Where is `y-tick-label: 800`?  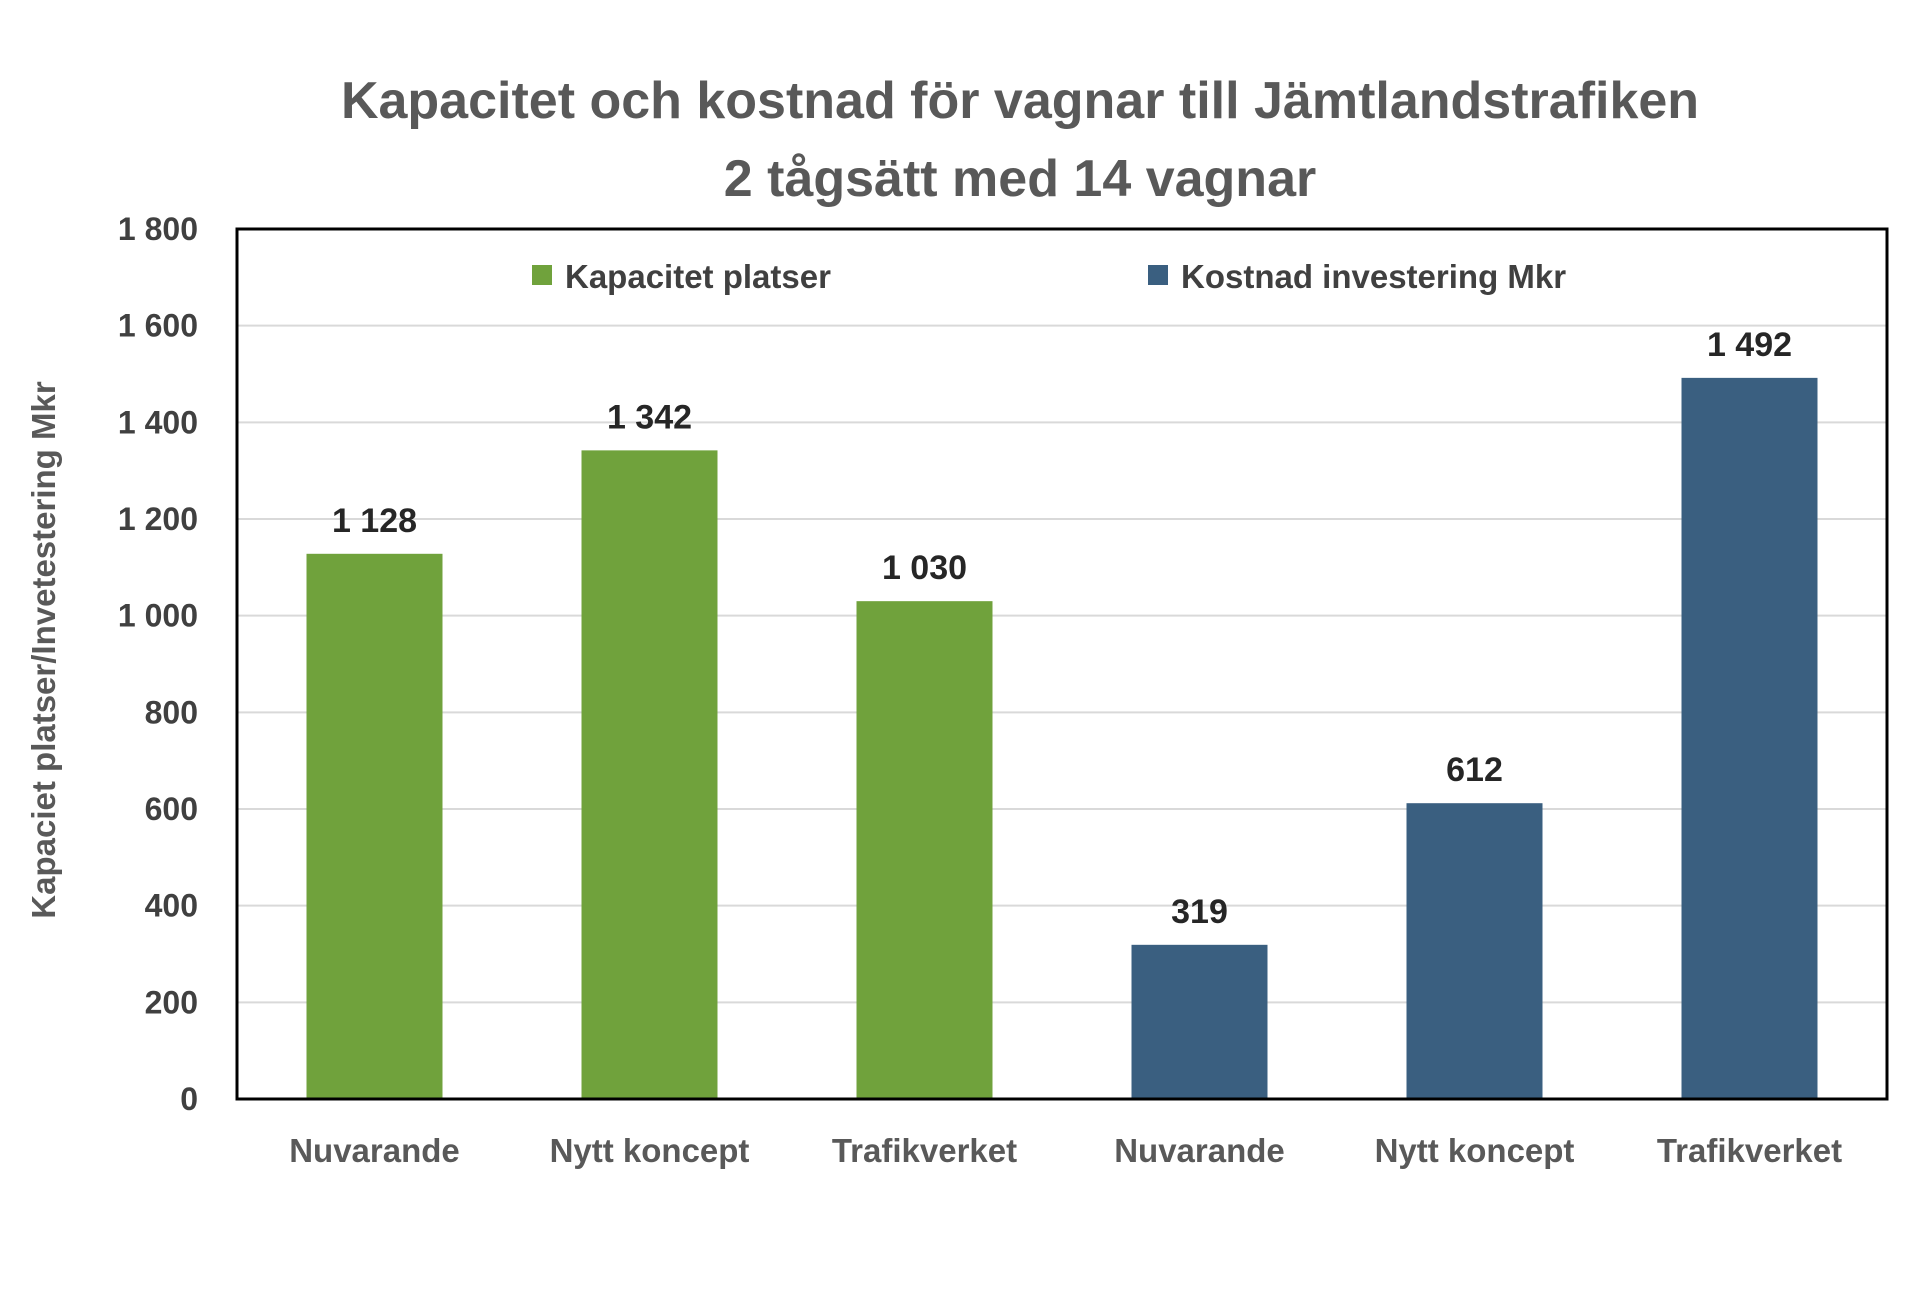
y-tick-label: 800 is located at coordinates (171, 712).